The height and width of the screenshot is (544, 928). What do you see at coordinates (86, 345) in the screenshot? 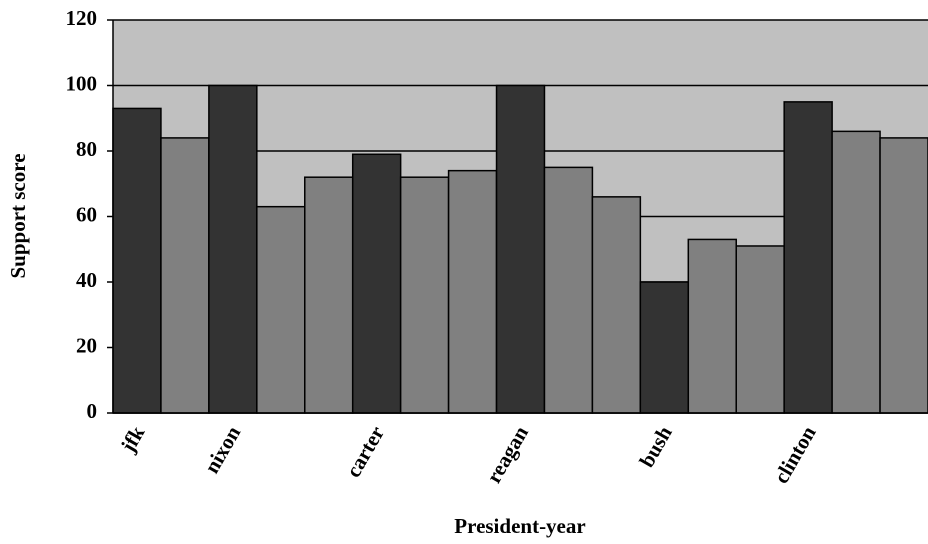
I see `y-tick-label: 20` at bounding box center [86, 345].